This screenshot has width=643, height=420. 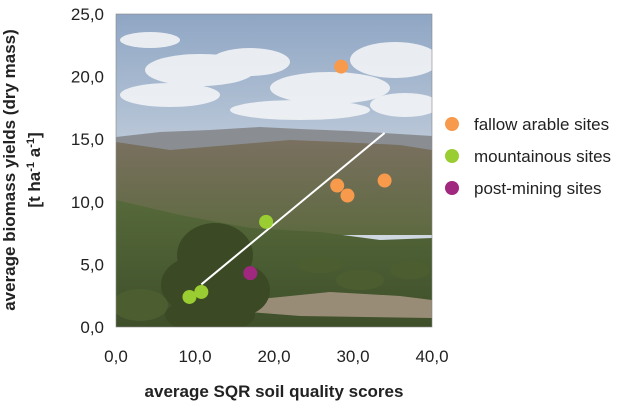 What do you see at coordinates (87, 77) in the screenshot?
I see `y-tick-label: 20,0` at bounding box center [87, 77].